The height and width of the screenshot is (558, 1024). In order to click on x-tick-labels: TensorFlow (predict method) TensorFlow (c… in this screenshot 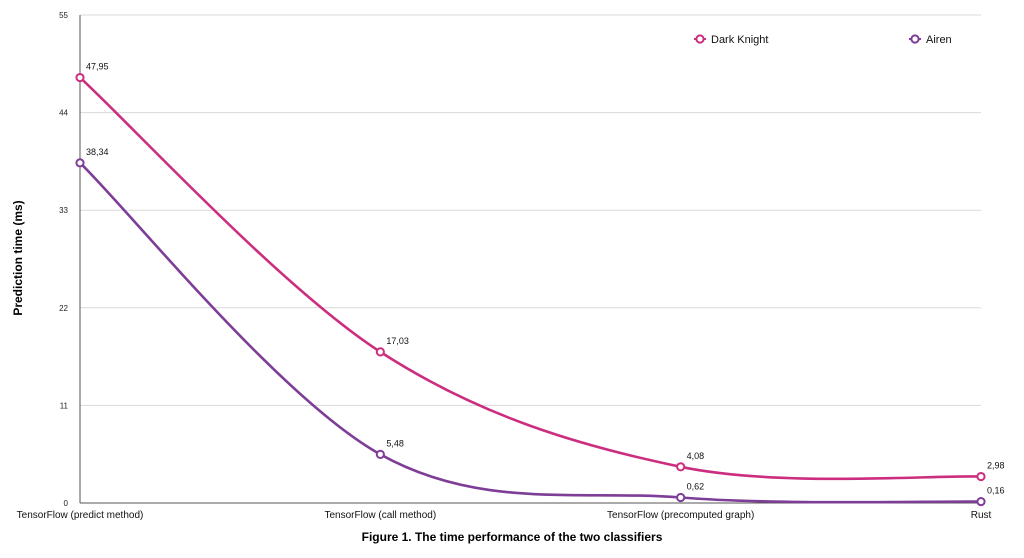, I will do `click(504, 515)`.